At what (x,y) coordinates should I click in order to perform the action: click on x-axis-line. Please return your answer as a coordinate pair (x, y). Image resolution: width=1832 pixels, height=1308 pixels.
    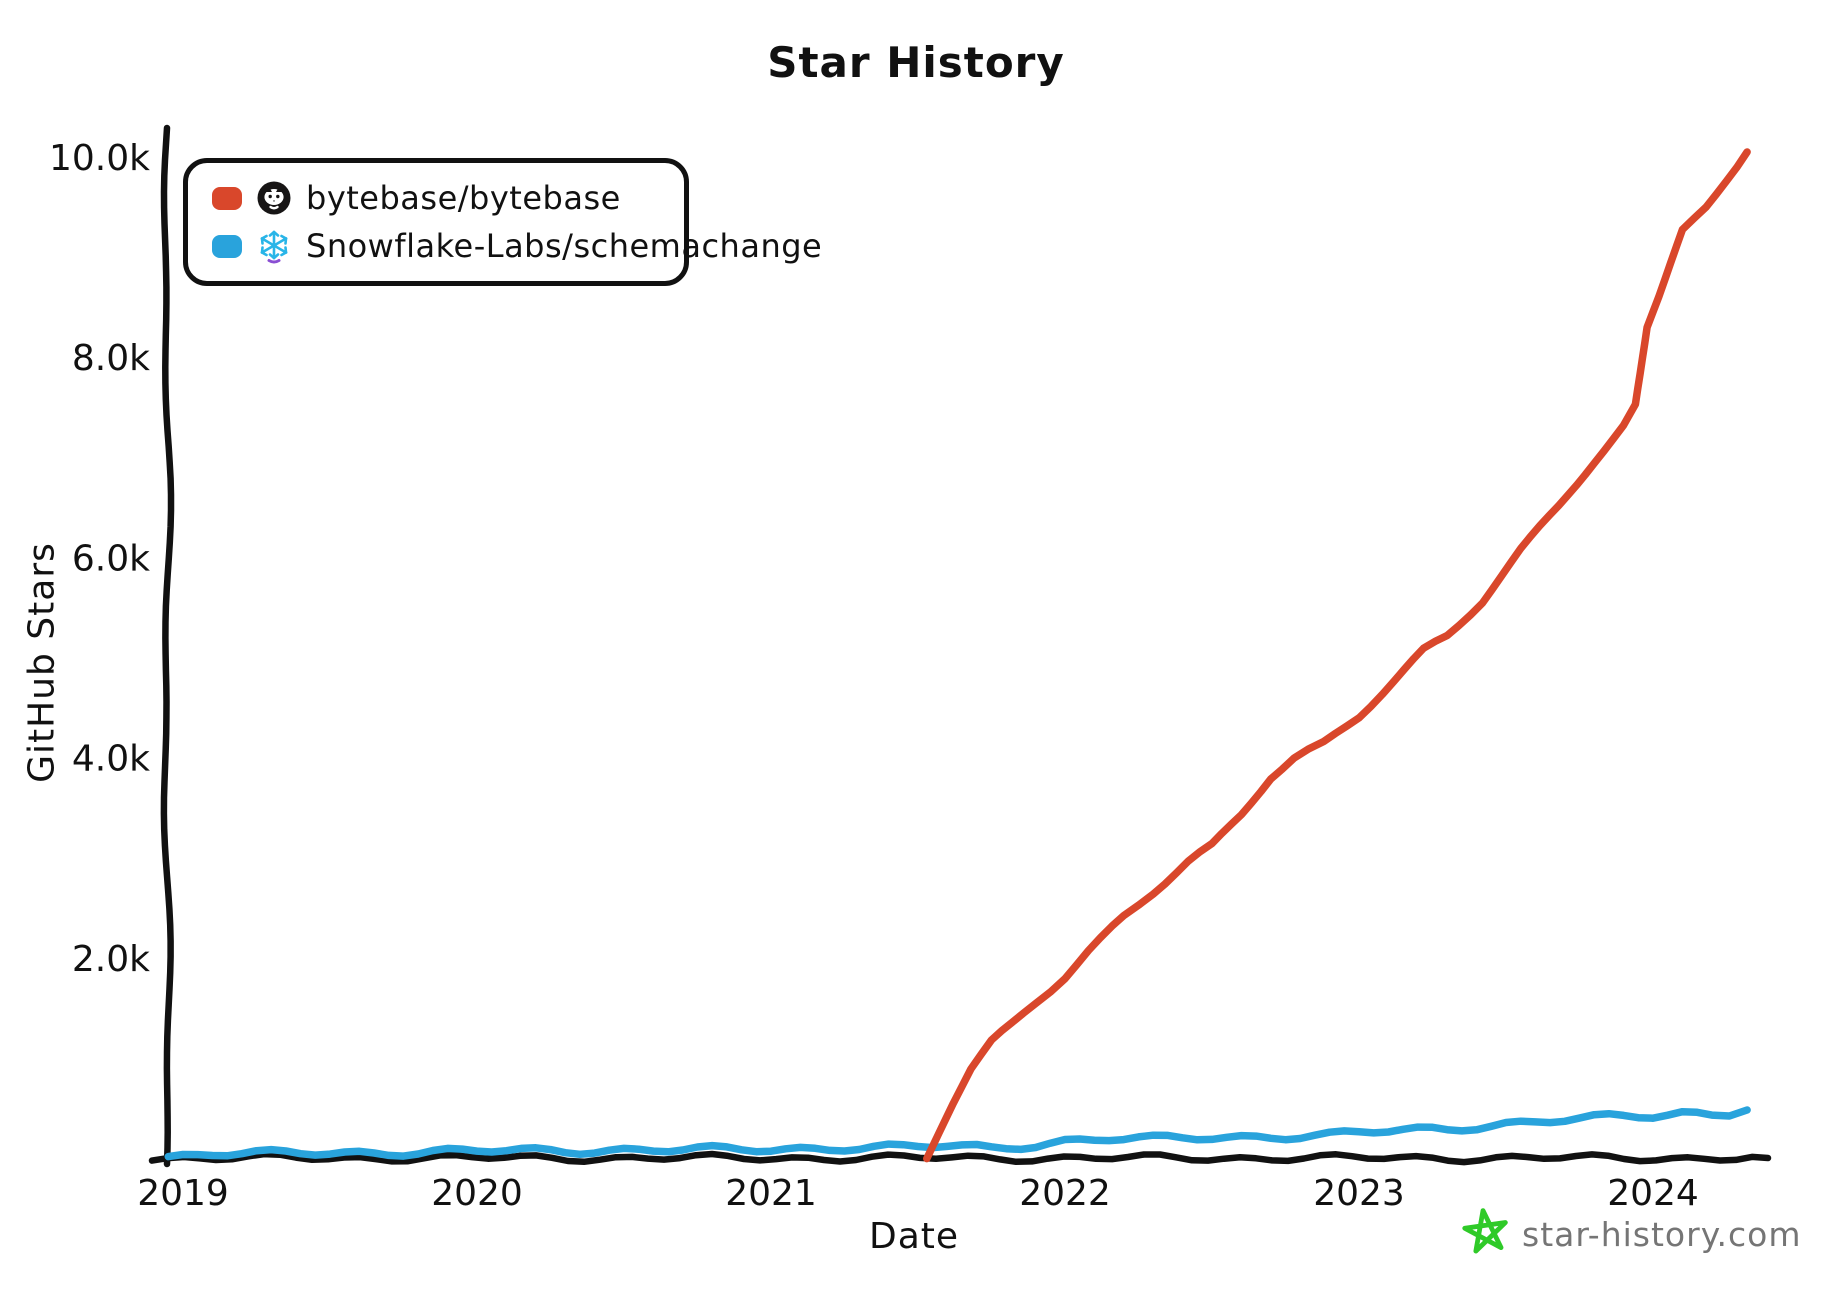
    Looking at the image, I should click on (960, 1158).